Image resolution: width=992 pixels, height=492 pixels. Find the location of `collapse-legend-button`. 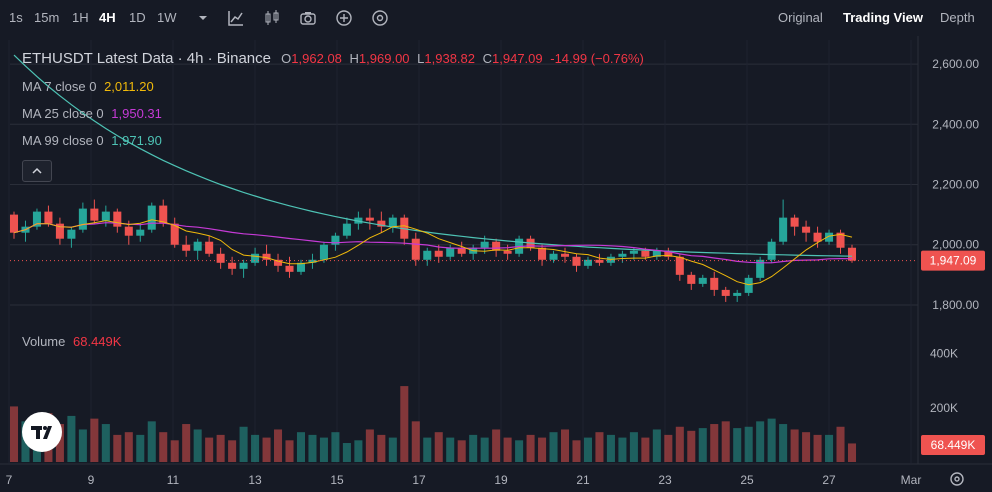

collapse-legend-button is located at coordinates (37, 171).